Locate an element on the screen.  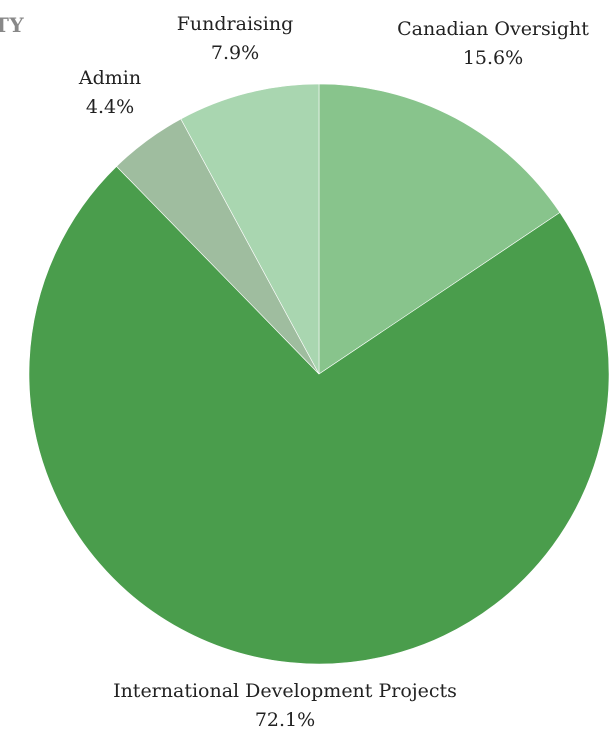
pie-slice-fundraising is located at coordinates (250, 229).